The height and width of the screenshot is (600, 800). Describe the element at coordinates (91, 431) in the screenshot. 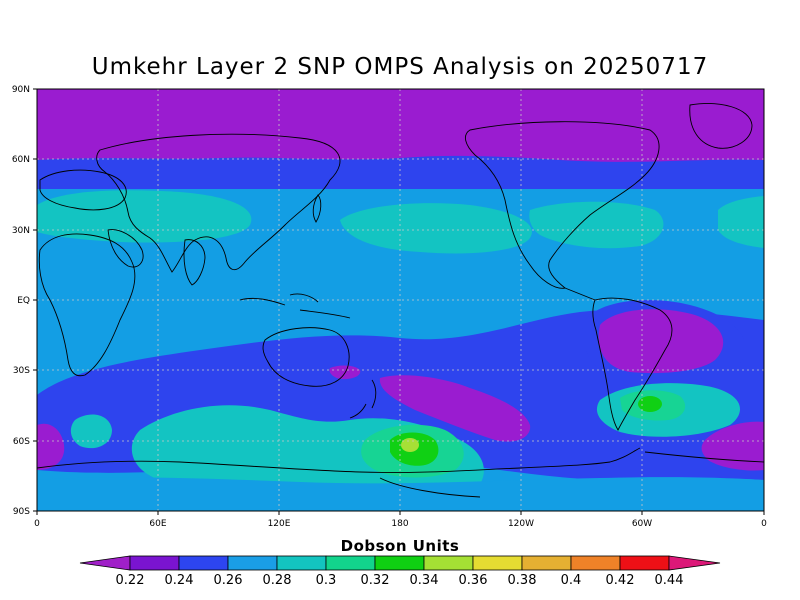

I see `cyan-patch-sw` at that location.